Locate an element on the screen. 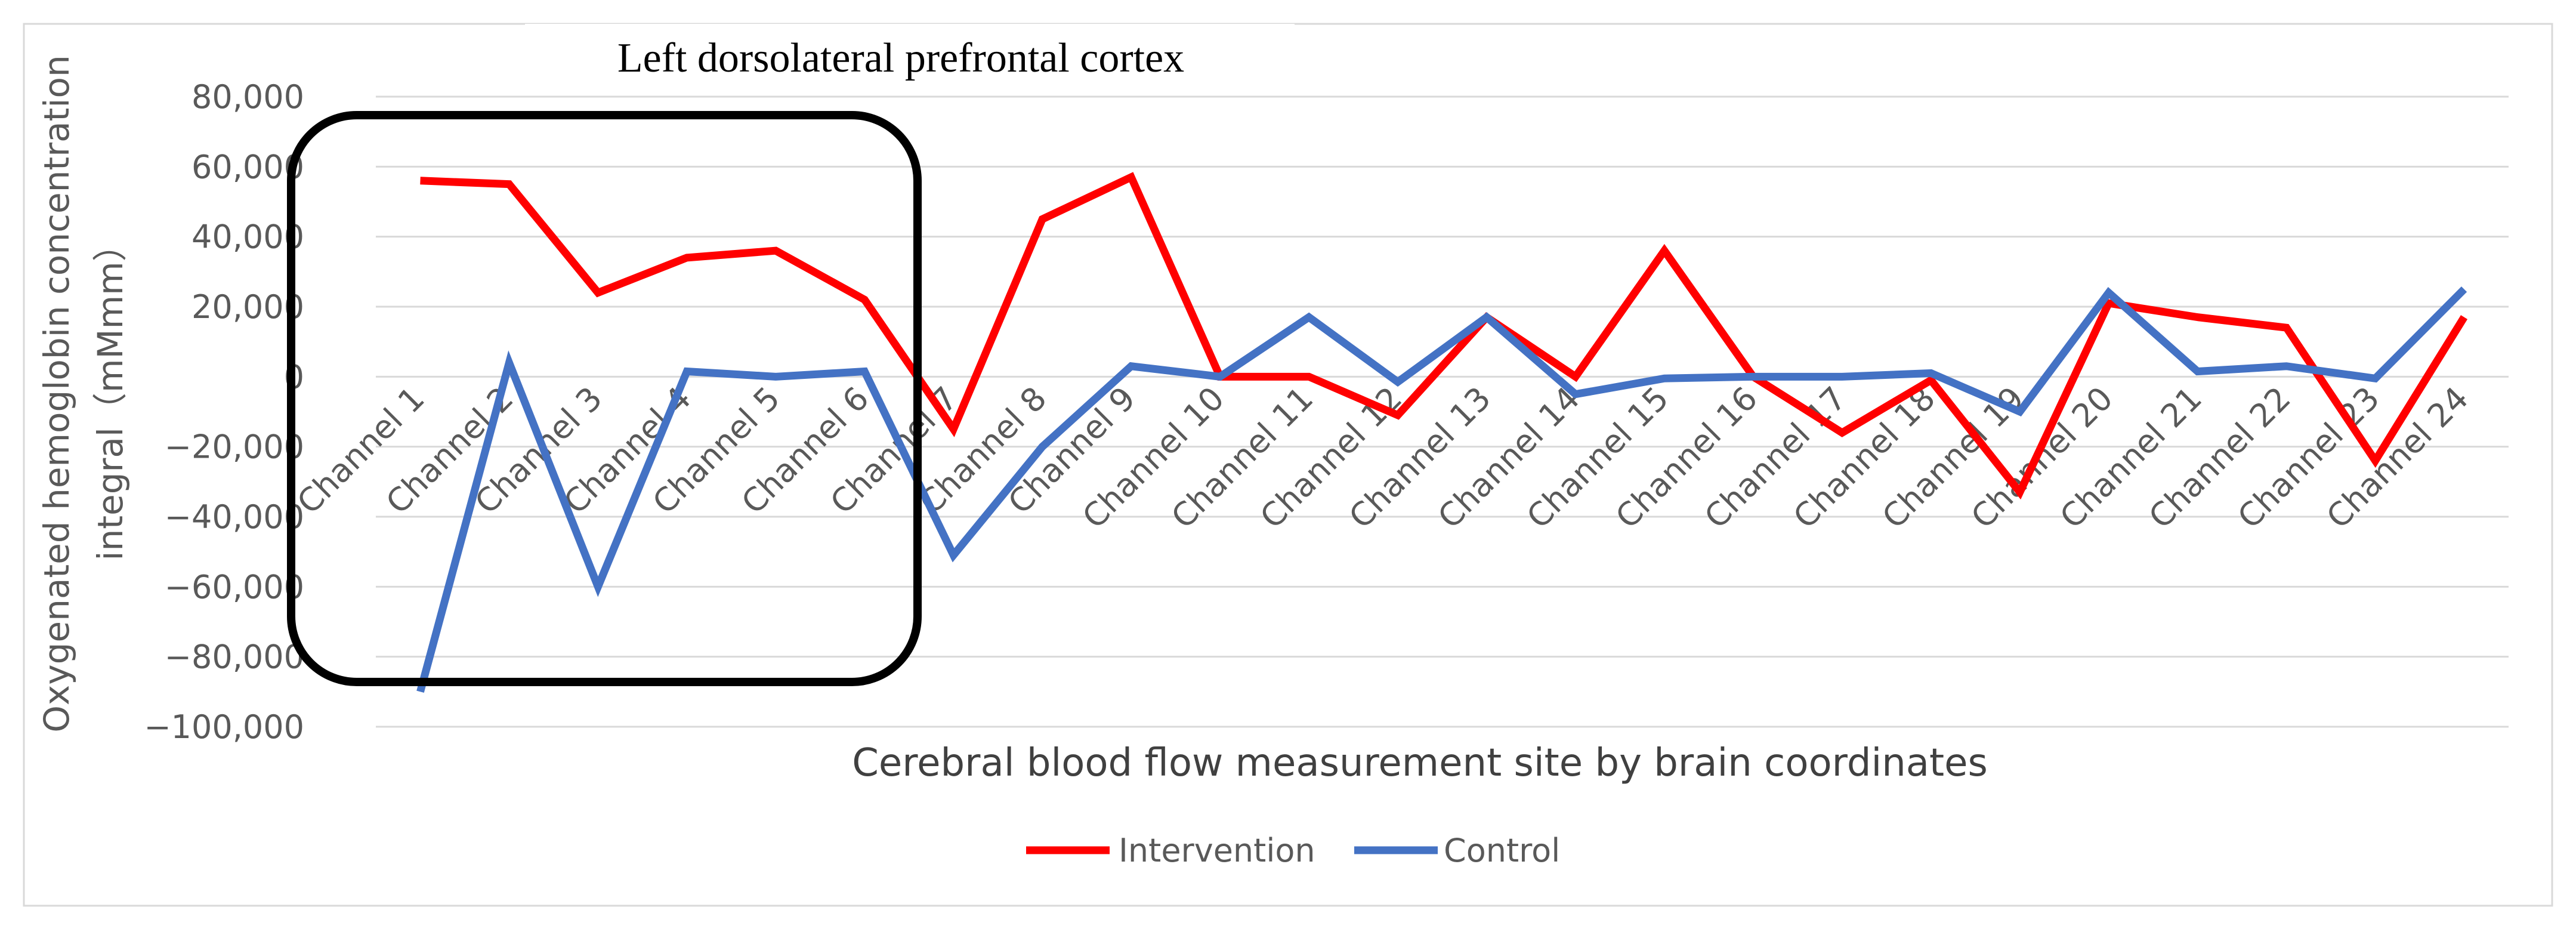  y-tick-label: 20,000 is located at coordinates (247, 307).